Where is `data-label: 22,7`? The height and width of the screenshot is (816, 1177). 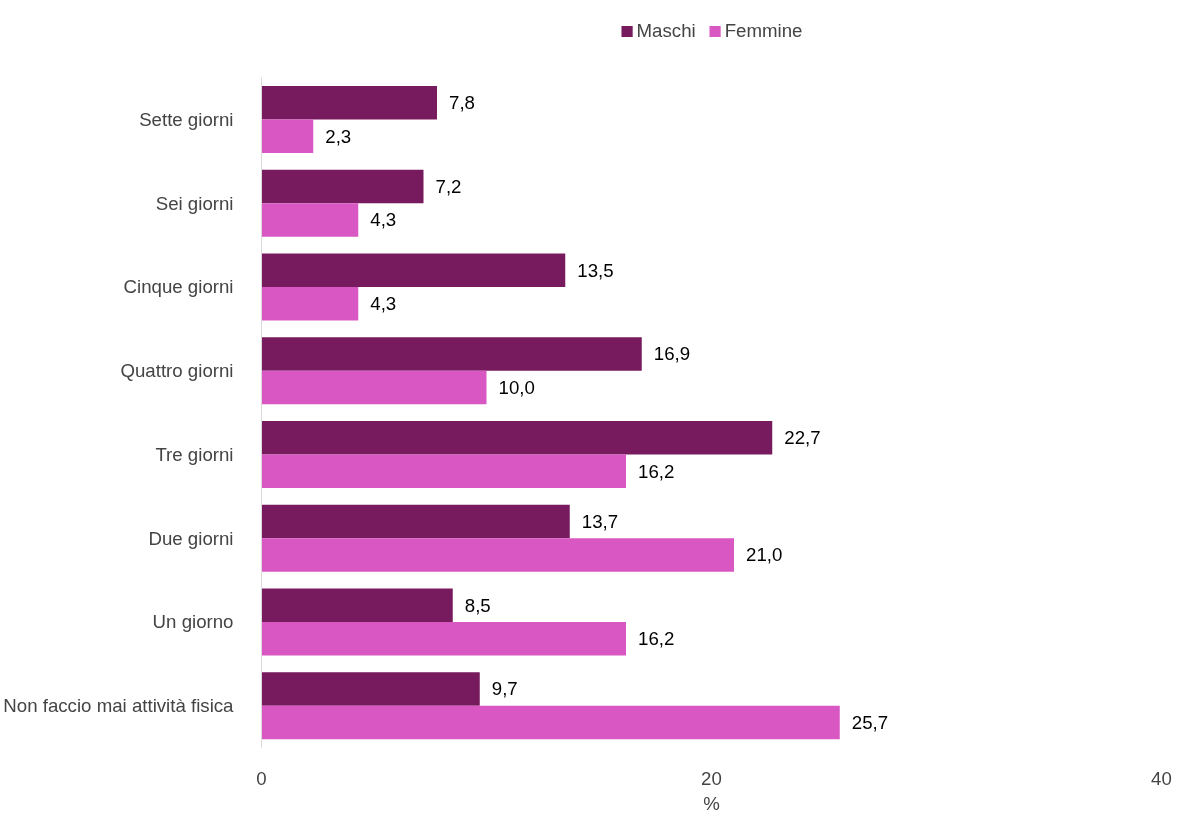
data-label: 22,7 is located at coordinates (802, 438).